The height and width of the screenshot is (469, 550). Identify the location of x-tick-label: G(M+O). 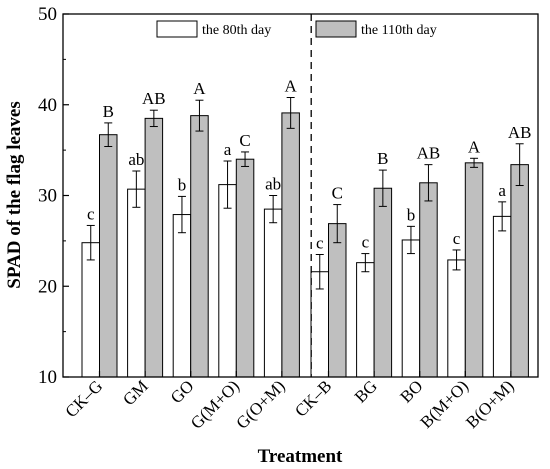
(215, 404).